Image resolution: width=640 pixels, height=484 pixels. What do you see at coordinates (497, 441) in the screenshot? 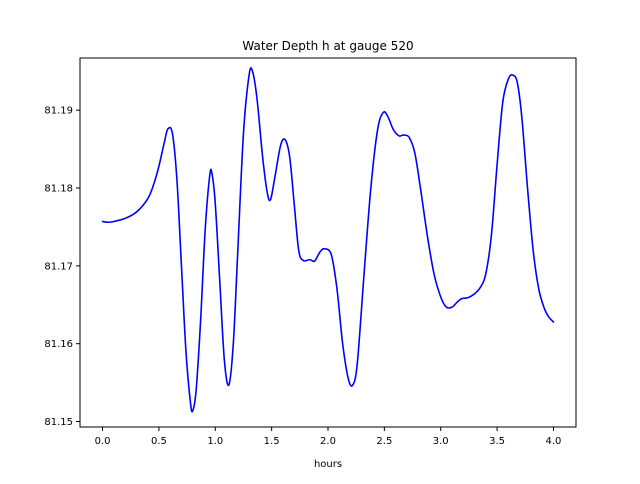
I see `x-tick-label: 3.5` at bounding box center [497, 441].